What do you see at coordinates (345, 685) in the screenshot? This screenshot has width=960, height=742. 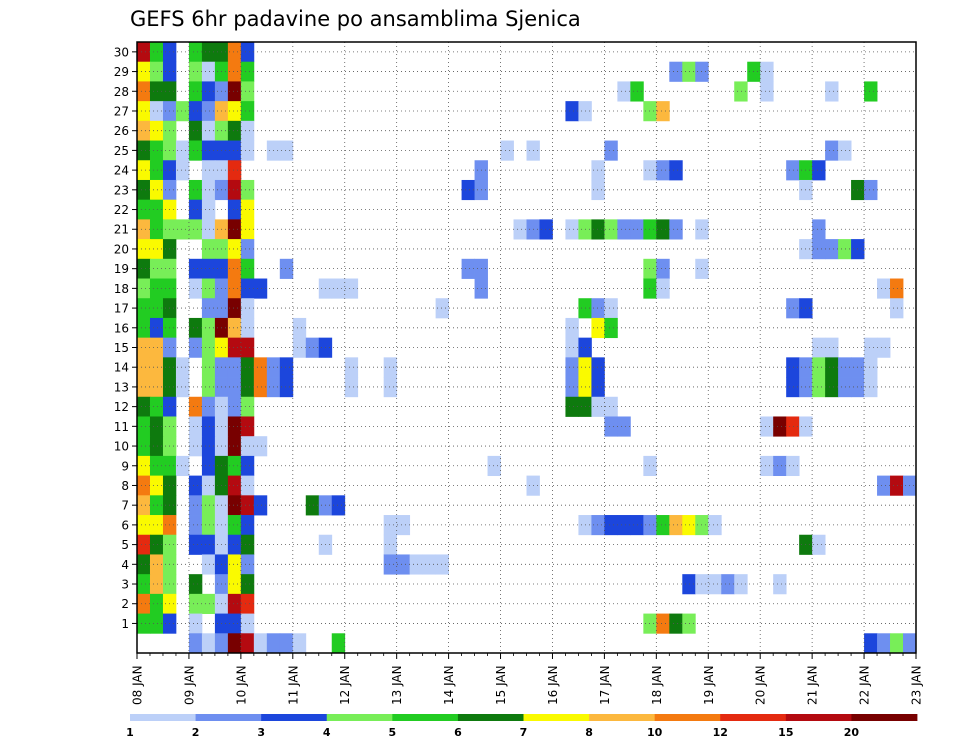 I see `x-tick-label: 12 JAN` at bounding box center [345, 685].